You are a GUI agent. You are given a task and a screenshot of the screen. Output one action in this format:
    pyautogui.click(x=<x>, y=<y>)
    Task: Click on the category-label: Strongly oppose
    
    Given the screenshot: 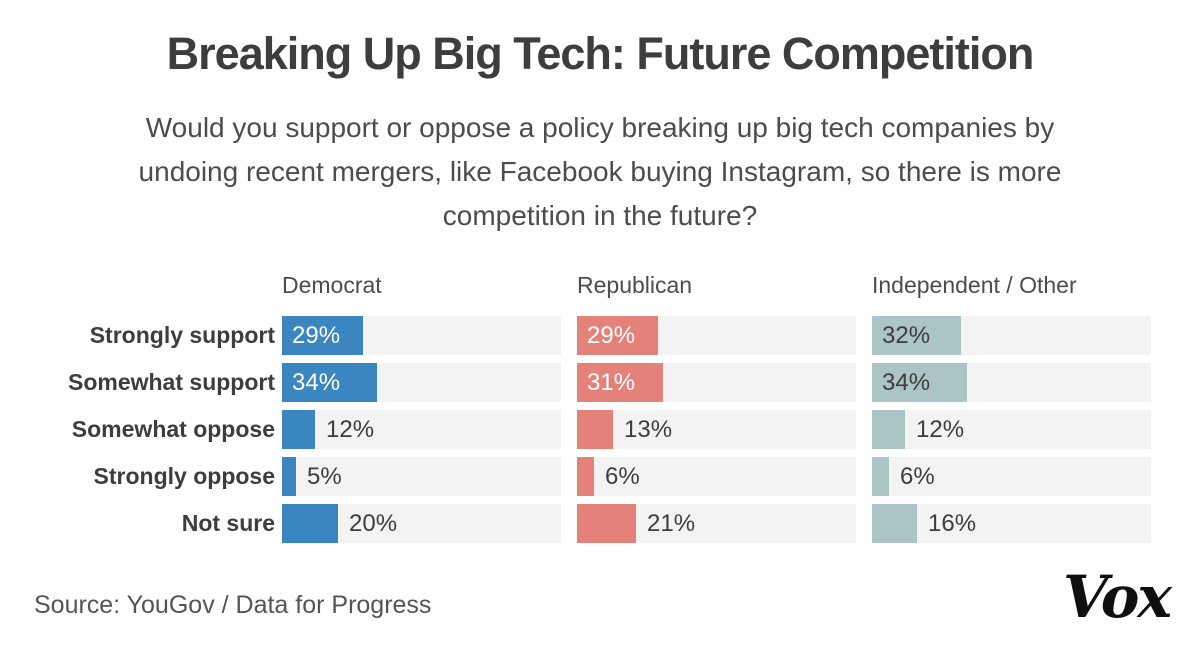 What is the action you would take?
    pyautogui.click(x=184, y=476)
    